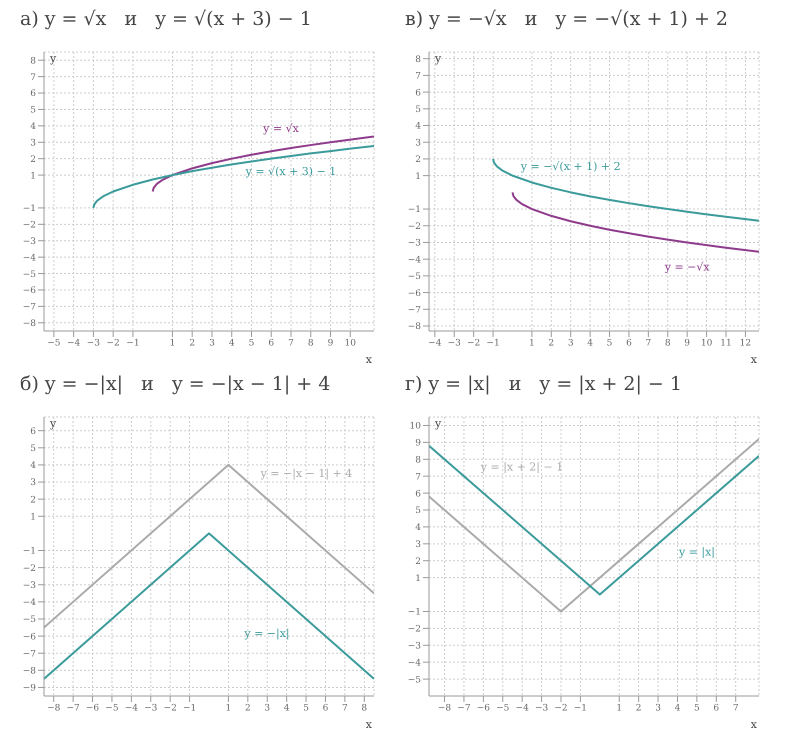 The image size is (785, 749). I want to click on x-tick-label: 11, so click(726, 343).